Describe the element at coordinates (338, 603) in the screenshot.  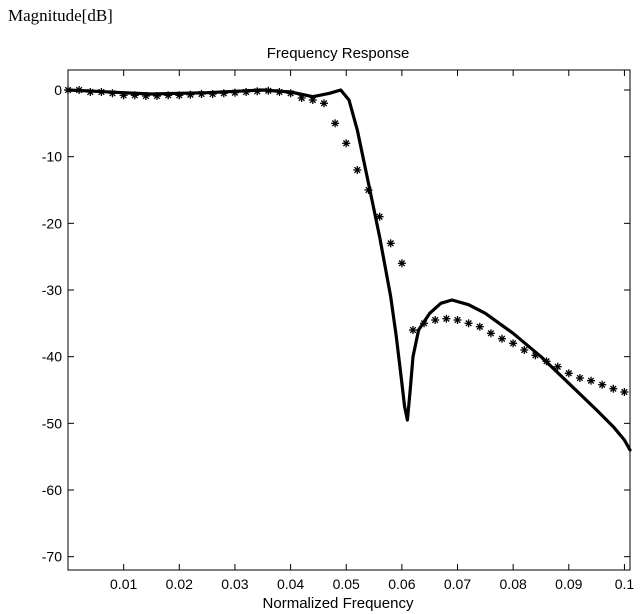
I see `x-axis-label: Normalized Frequency` at that location.